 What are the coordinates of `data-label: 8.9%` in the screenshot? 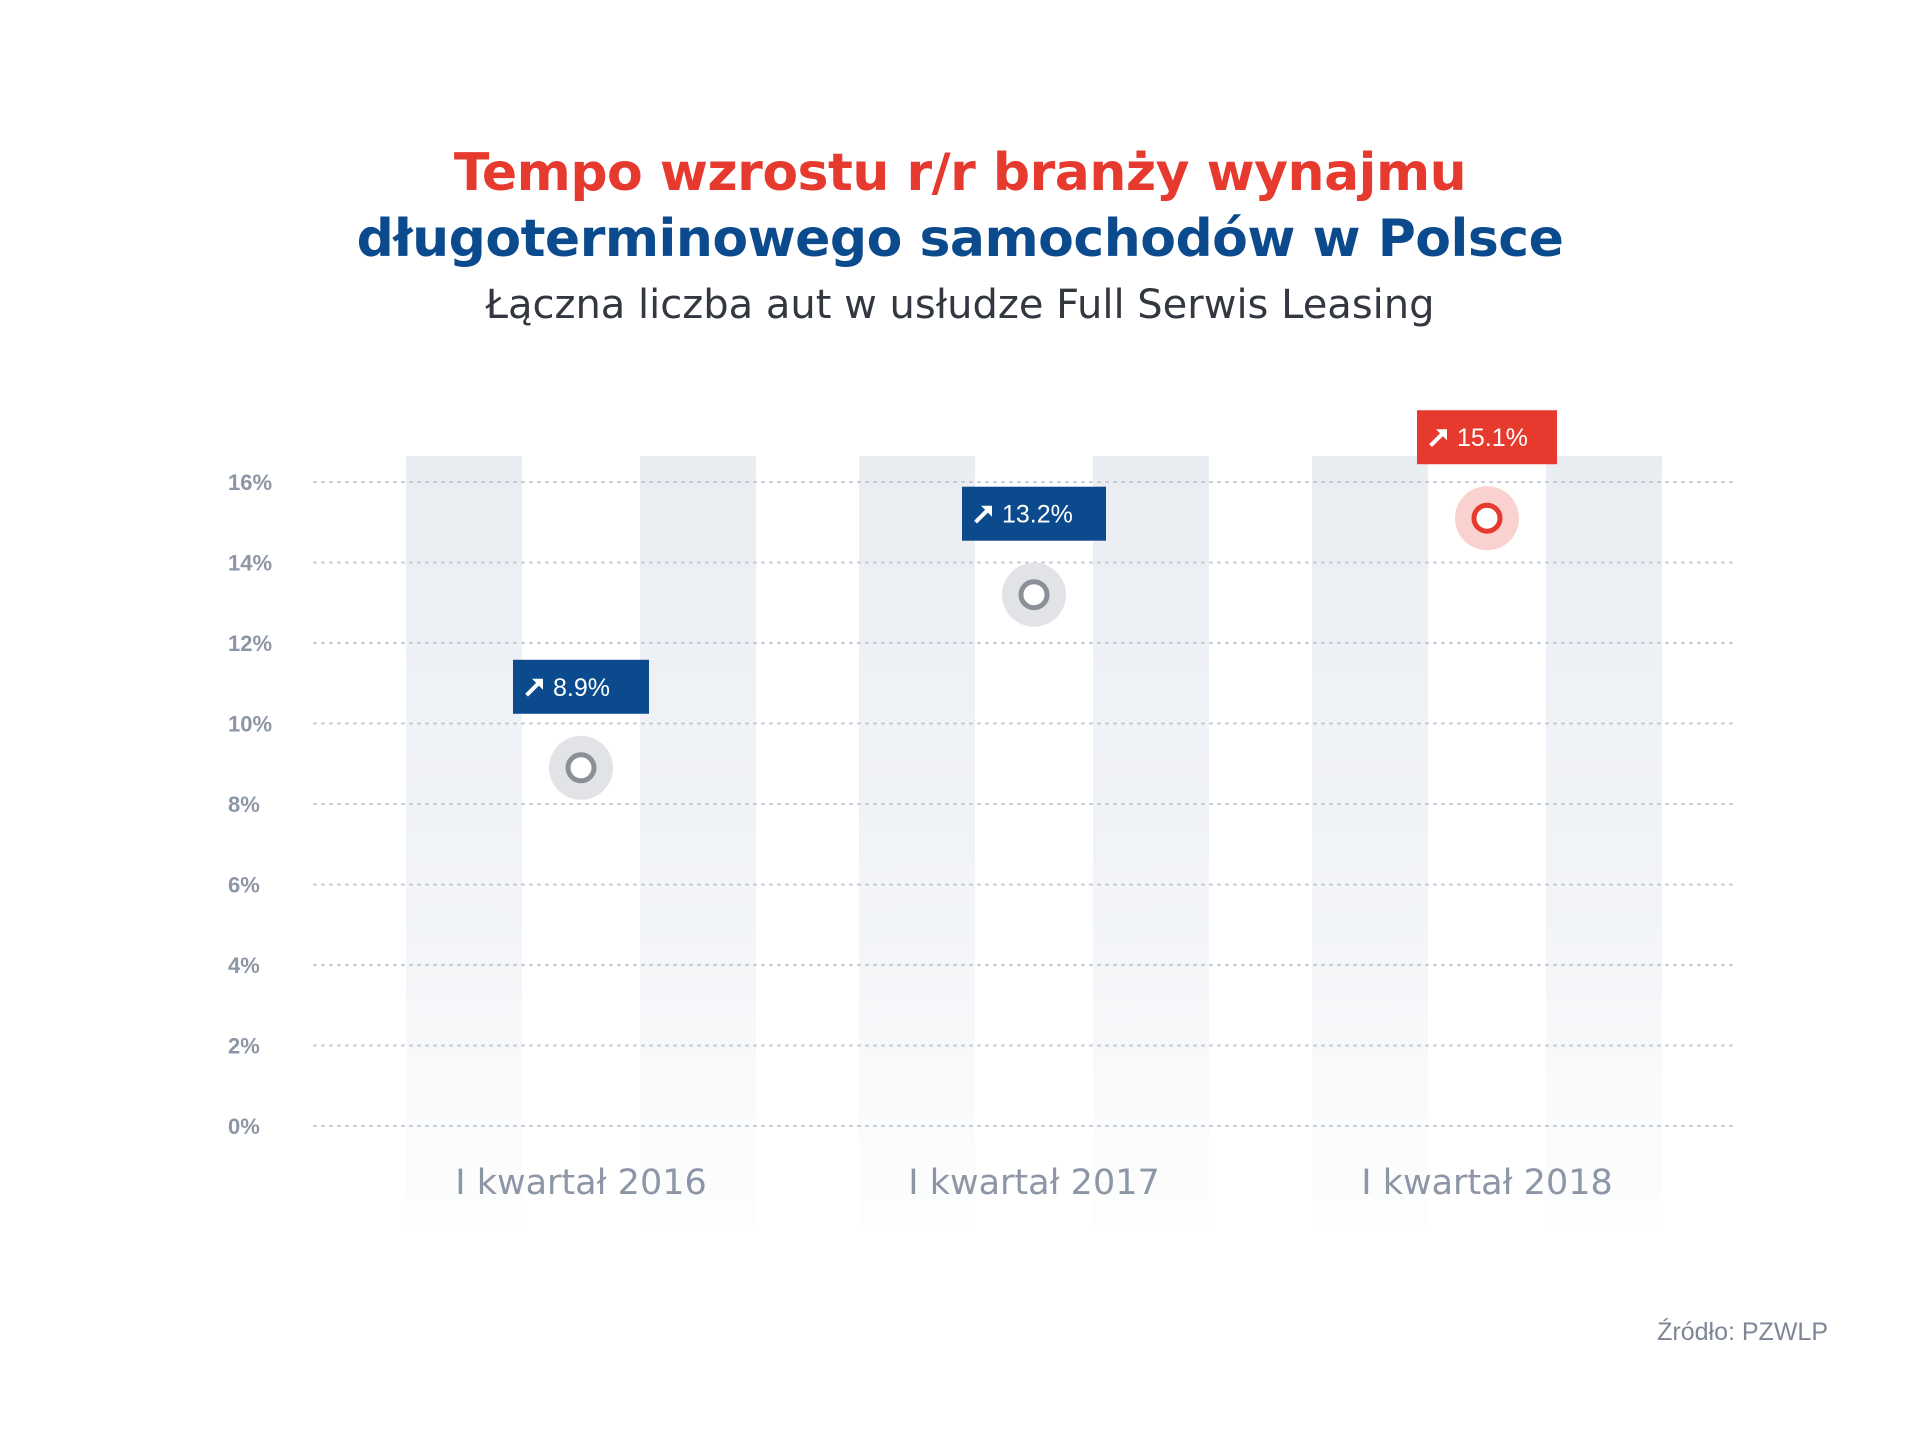 It's located at (581, 686).